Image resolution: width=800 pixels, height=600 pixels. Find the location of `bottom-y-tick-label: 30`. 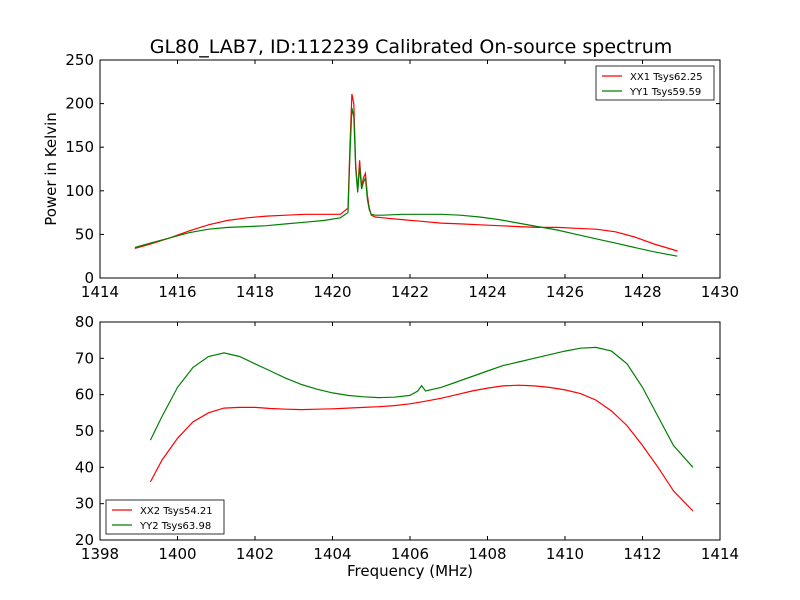

bottom-y-tick-label: 30 is located at coordinates (84, 504).